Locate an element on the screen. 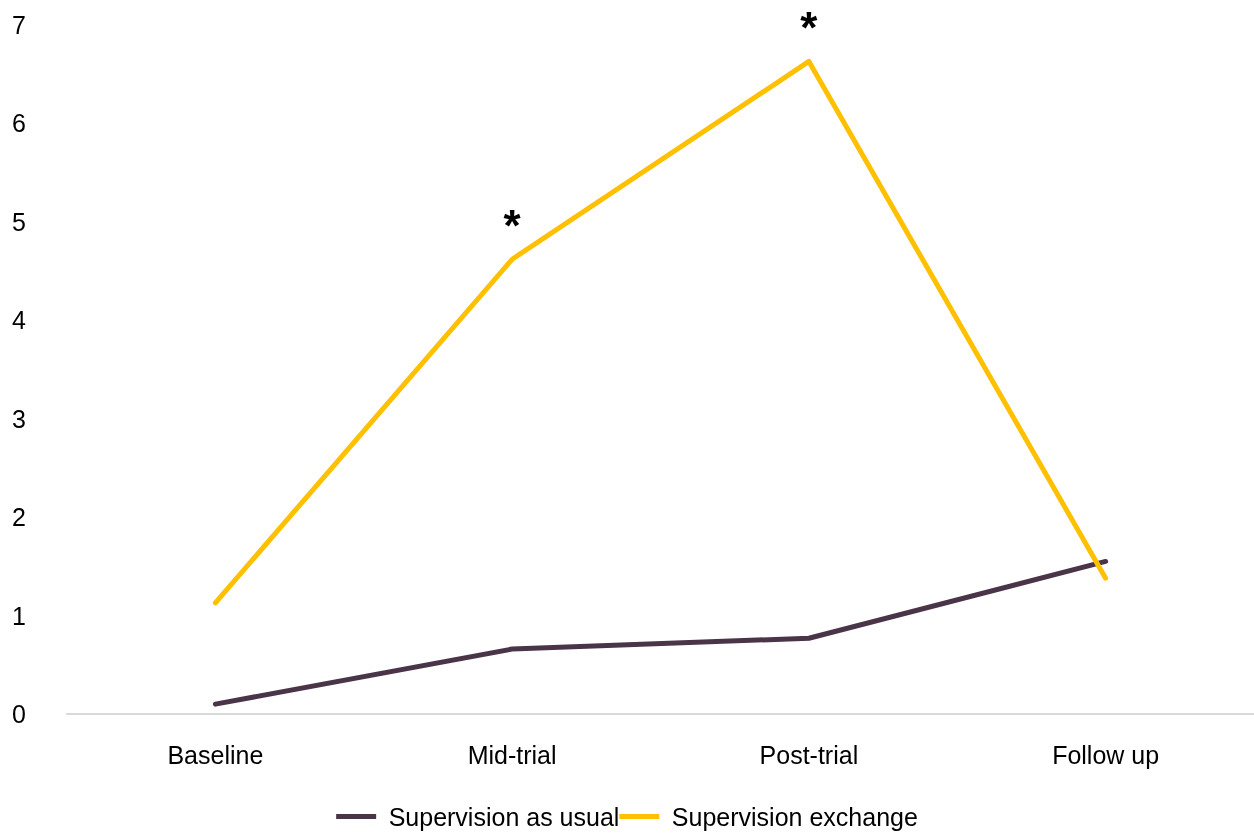  y-tick-label: 7 is located at coordinates (19, 25).